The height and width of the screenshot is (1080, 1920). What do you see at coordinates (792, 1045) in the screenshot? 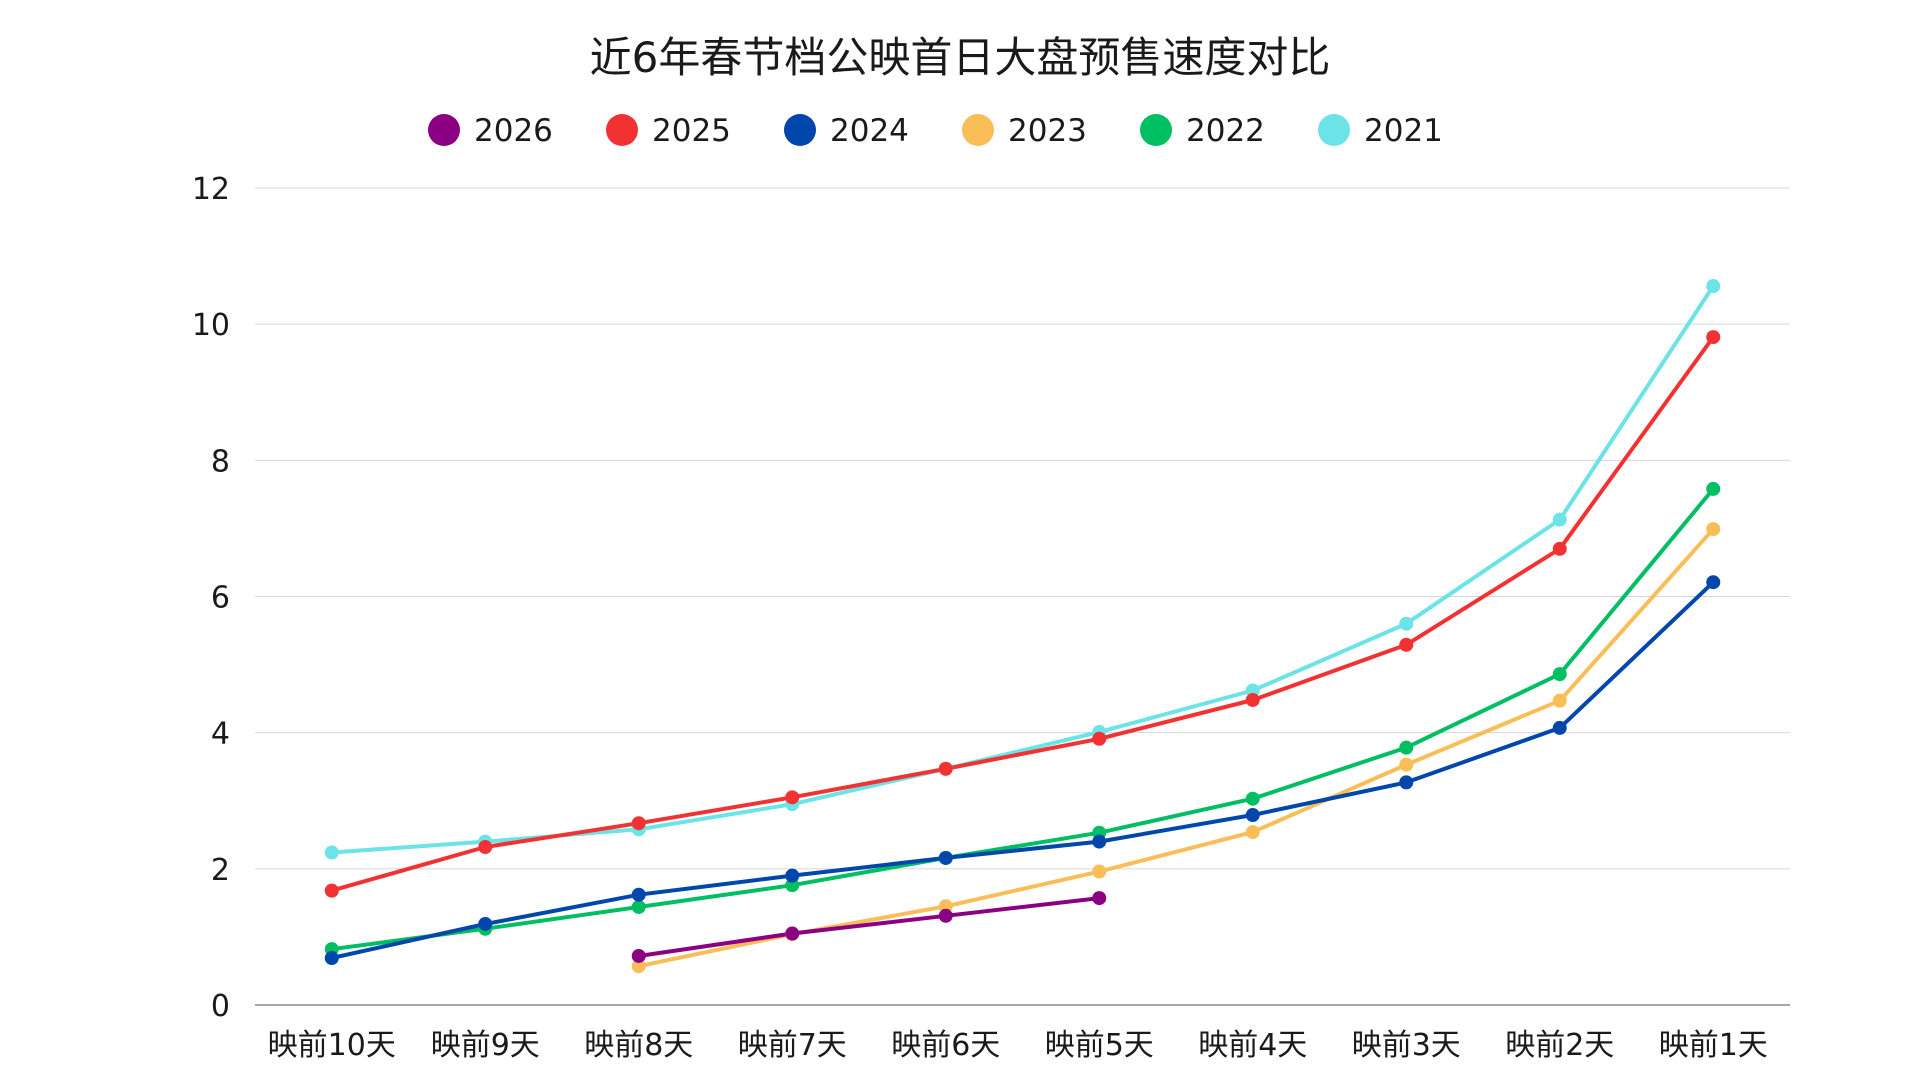
I see `x-tick-label: 映前7天` at bounding box center [792, 1045].